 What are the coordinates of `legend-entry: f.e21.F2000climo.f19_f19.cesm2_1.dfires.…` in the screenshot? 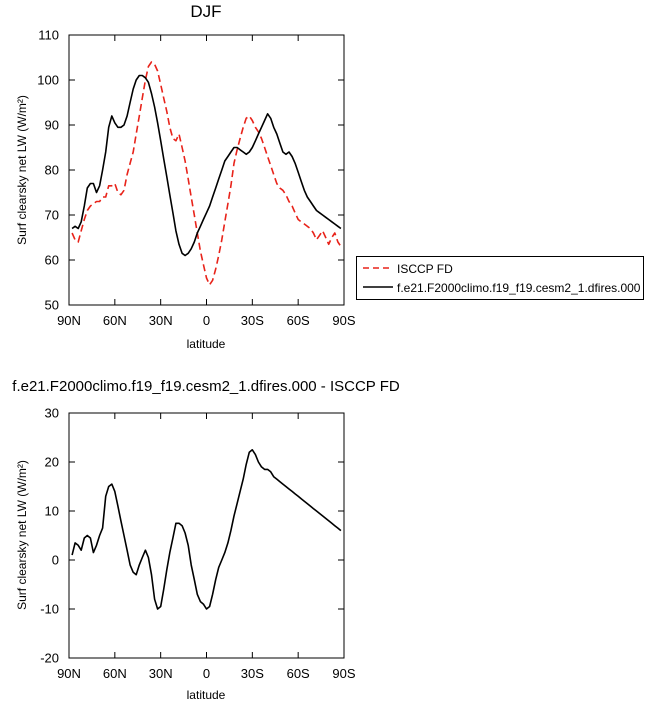 It's located at (500, 288).